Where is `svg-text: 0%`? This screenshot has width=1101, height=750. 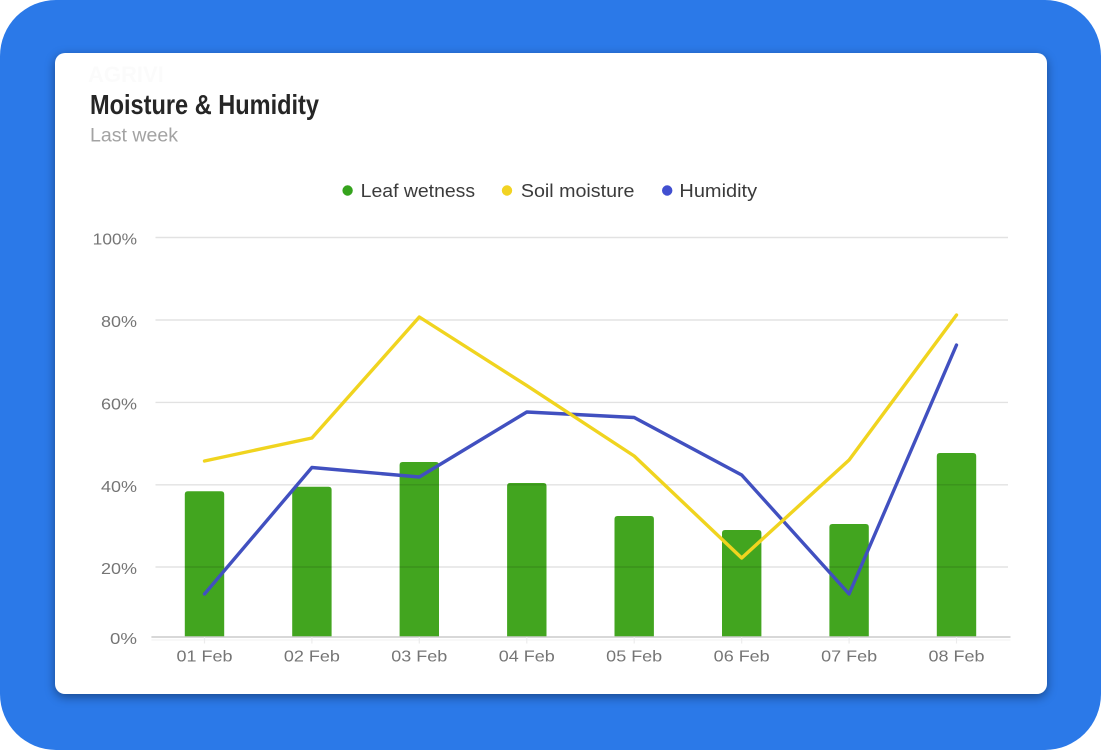
svg-text: 0% is located at coordinates (123, 639).